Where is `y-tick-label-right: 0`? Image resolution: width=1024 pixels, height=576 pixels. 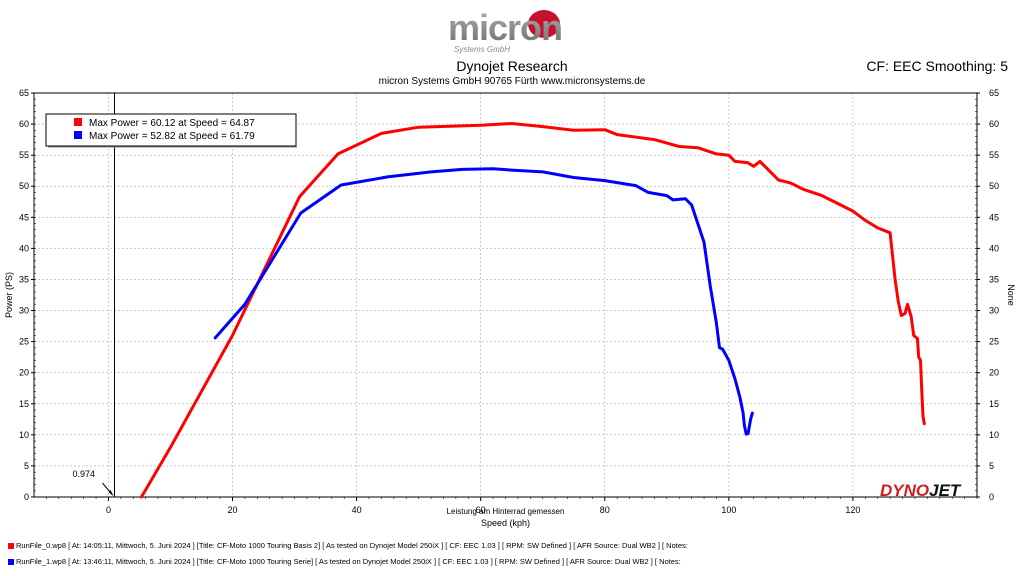 y-tick-label-right: 0 is located at coordinates (991, 497).